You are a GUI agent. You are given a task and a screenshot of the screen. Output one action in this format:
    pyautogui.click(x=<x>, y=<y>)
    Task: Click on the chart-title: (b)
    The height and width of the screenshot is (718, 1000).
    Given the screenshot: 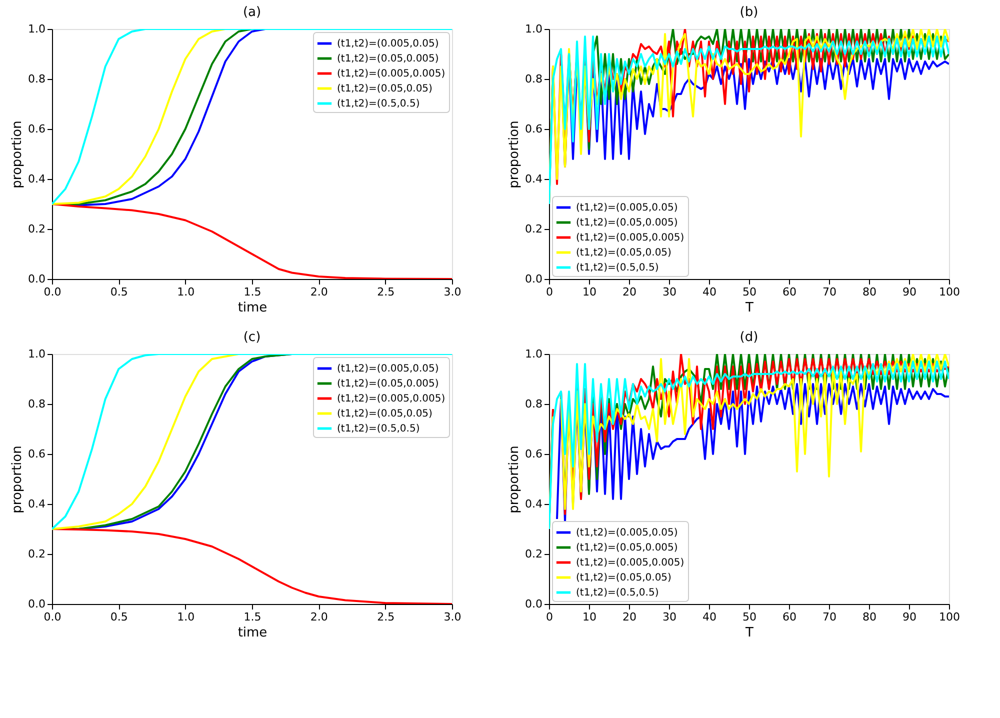 What is the action you would take?
    pyautogui.click(x=749, y=12)
    